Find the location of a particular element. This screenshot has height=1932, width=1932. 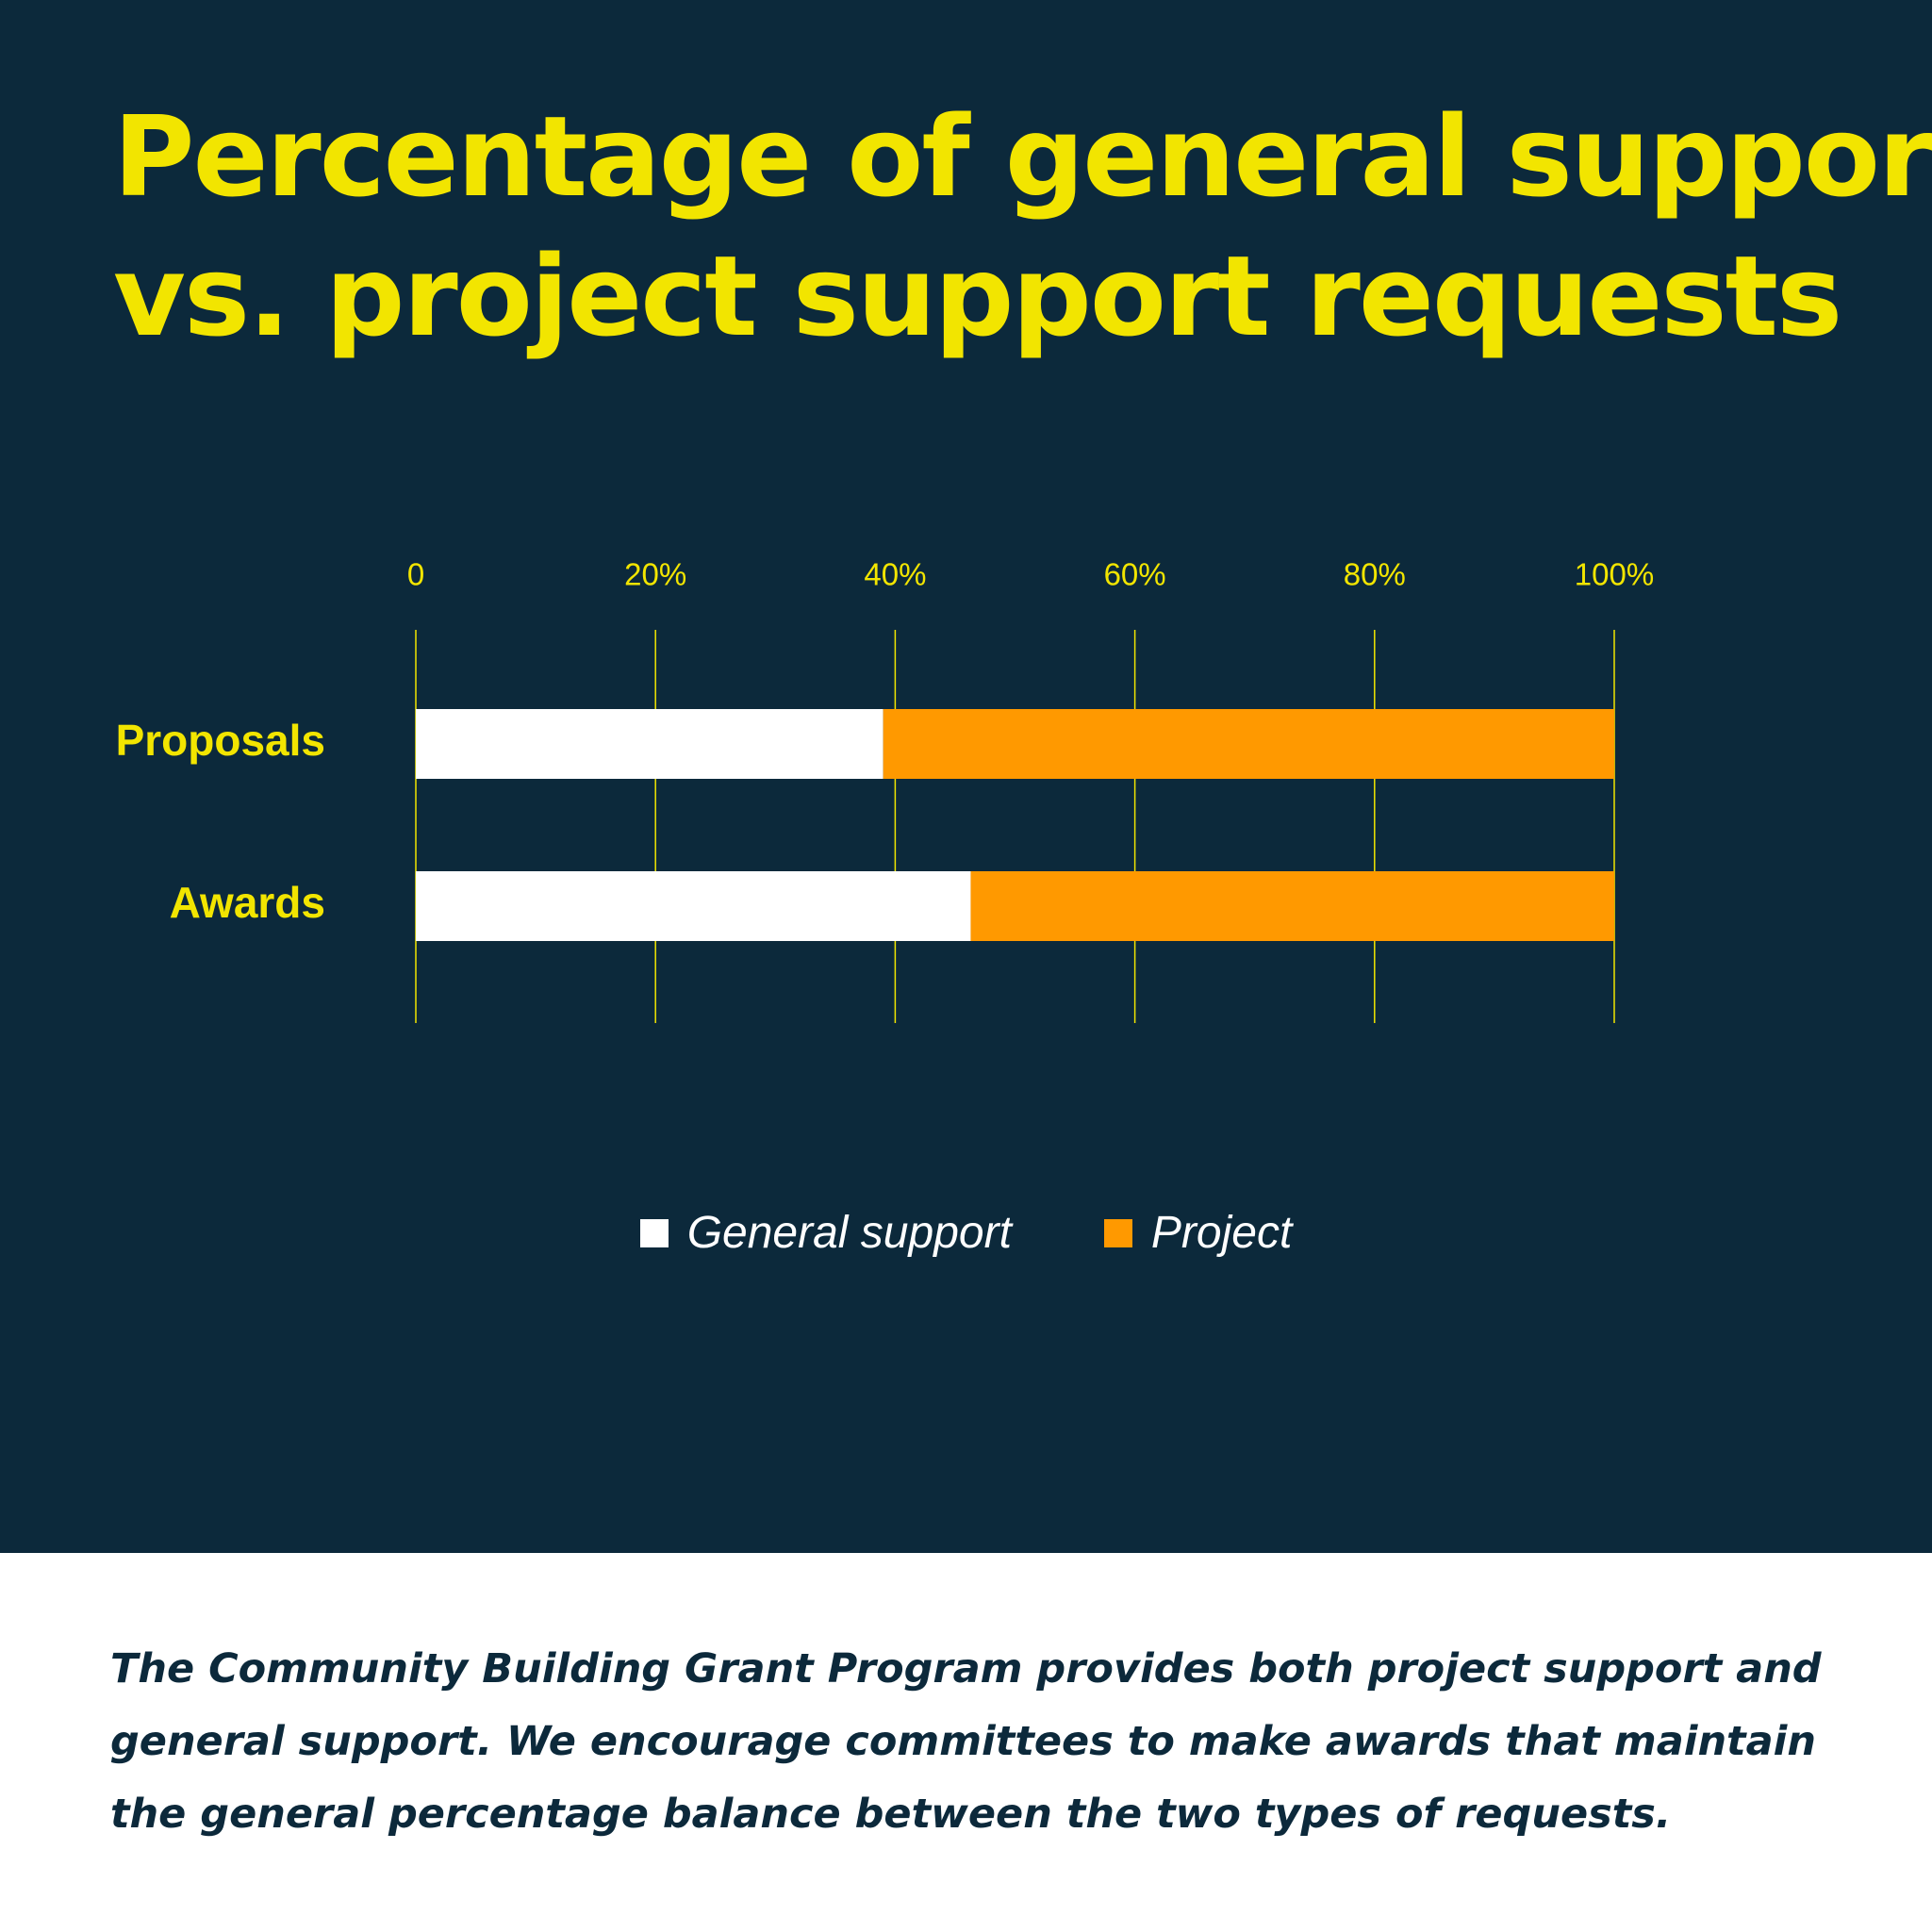

legend-swatch-project is located at coordinates (1117, 1232).